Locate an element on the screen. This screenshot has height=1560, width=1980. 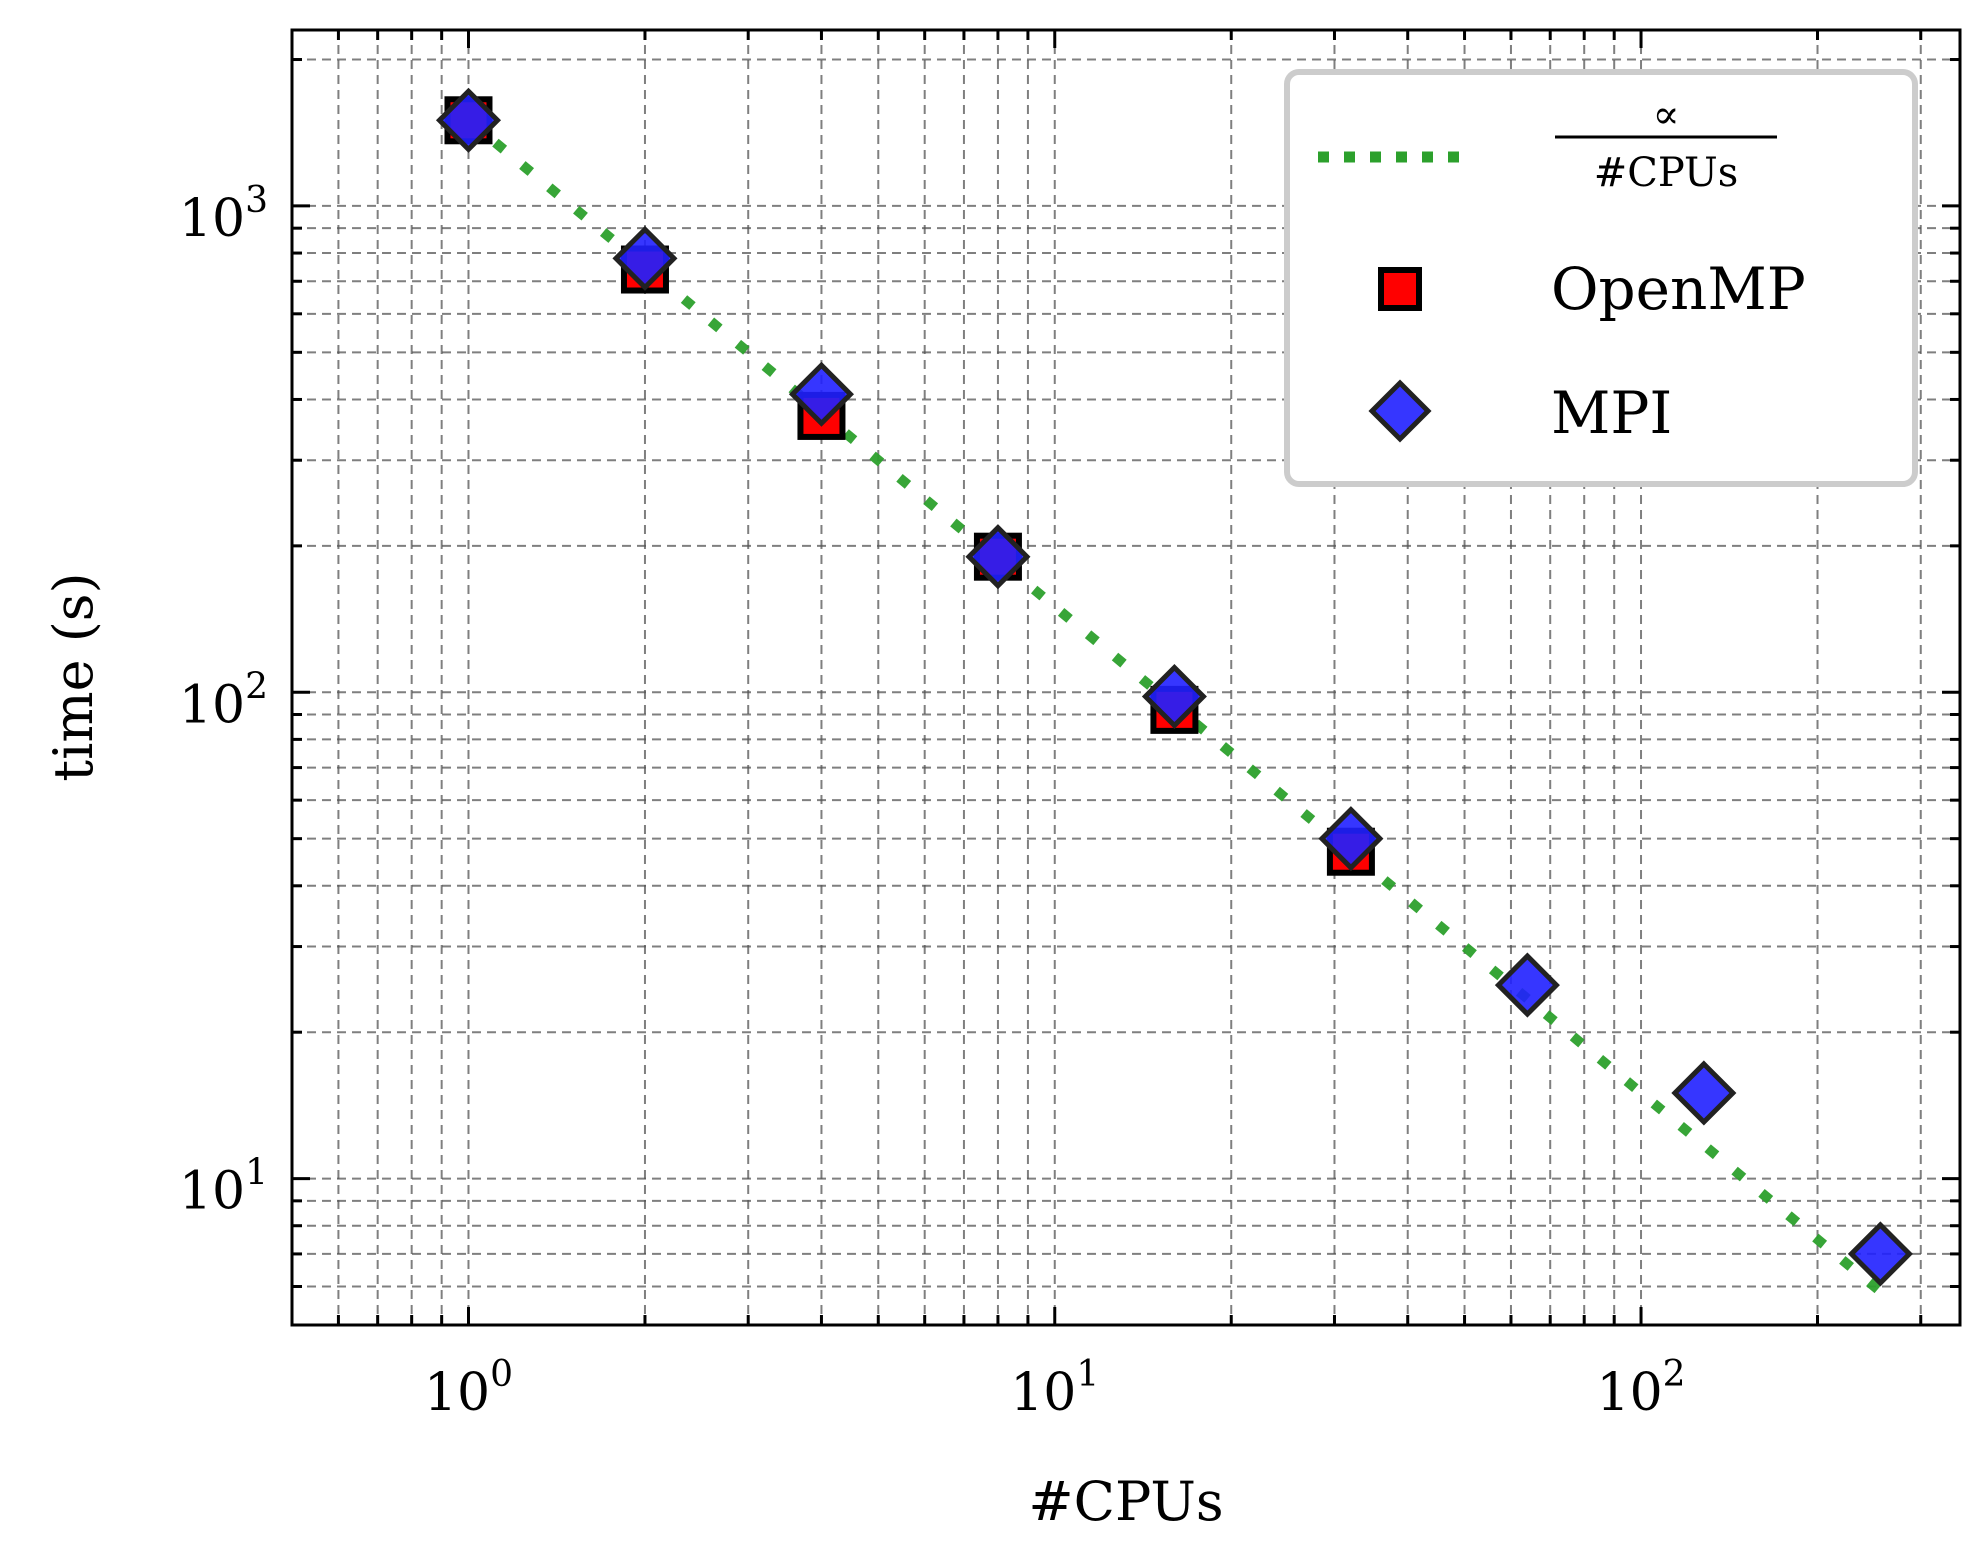
y-axis-label: time (s) is located at coordinates (73, 676).